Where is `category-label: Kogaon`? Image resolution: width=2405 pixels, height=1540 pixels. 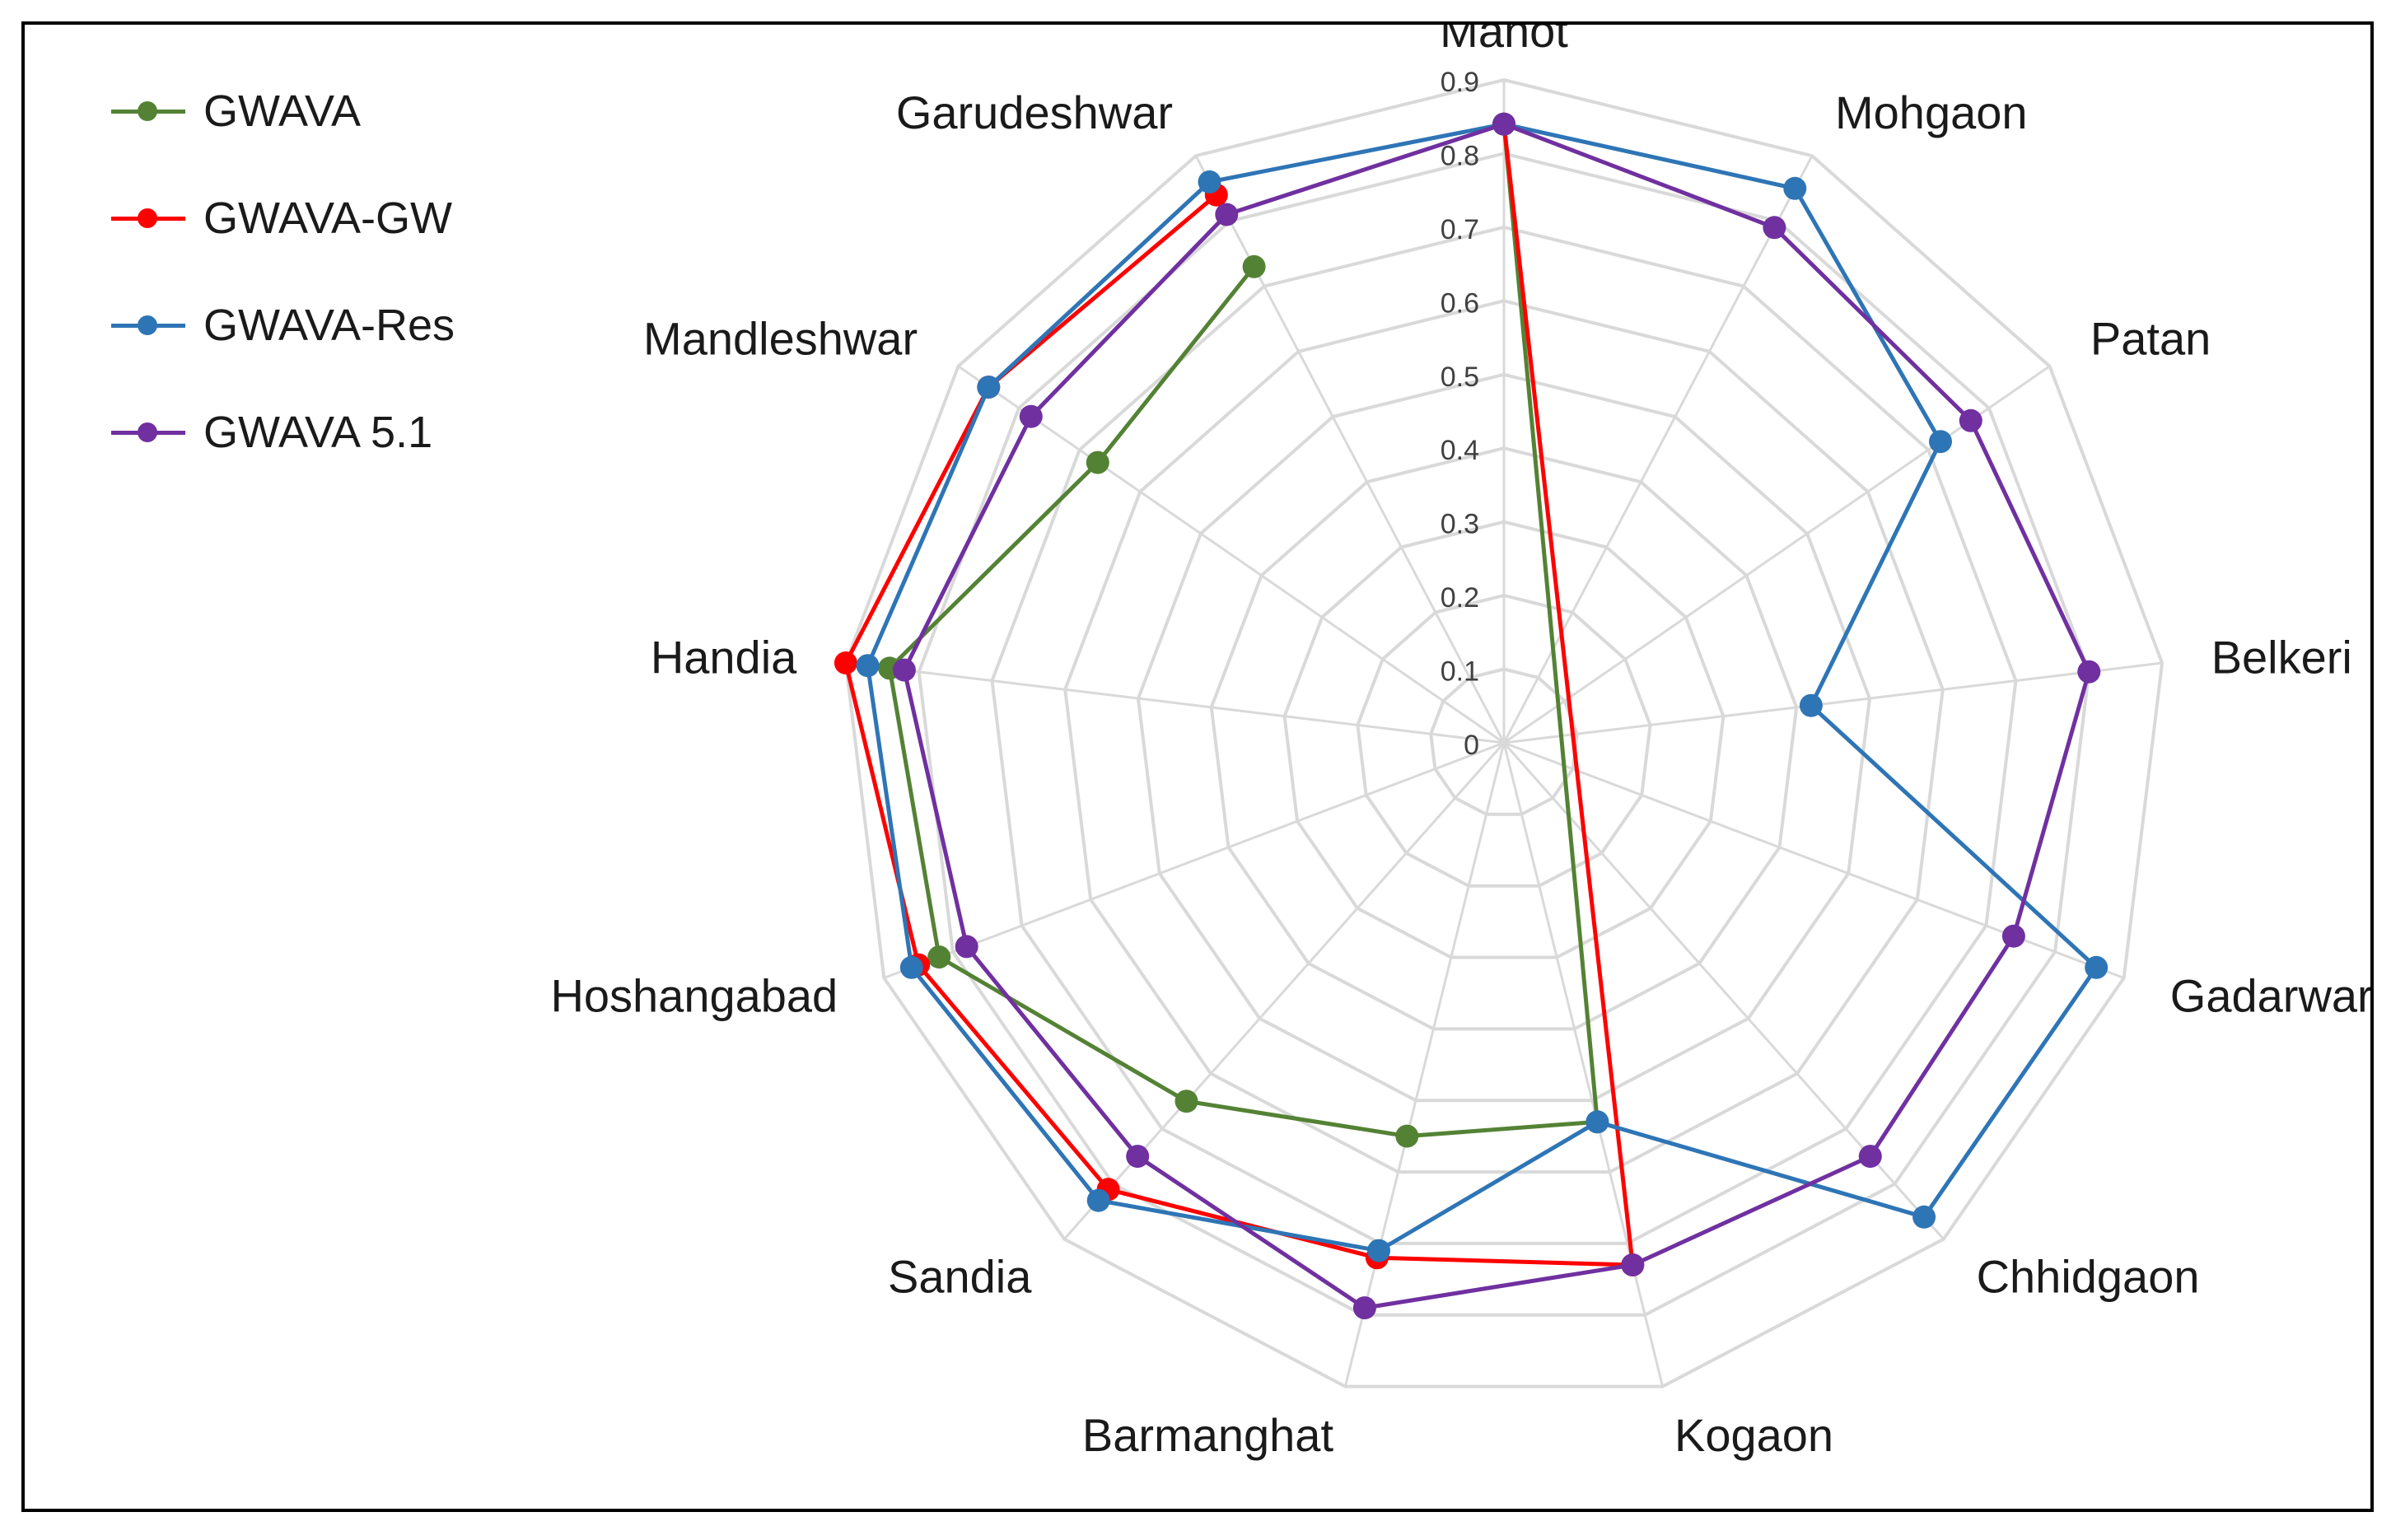 category-label: Kogaon is located at coordinates (1754, 1435).